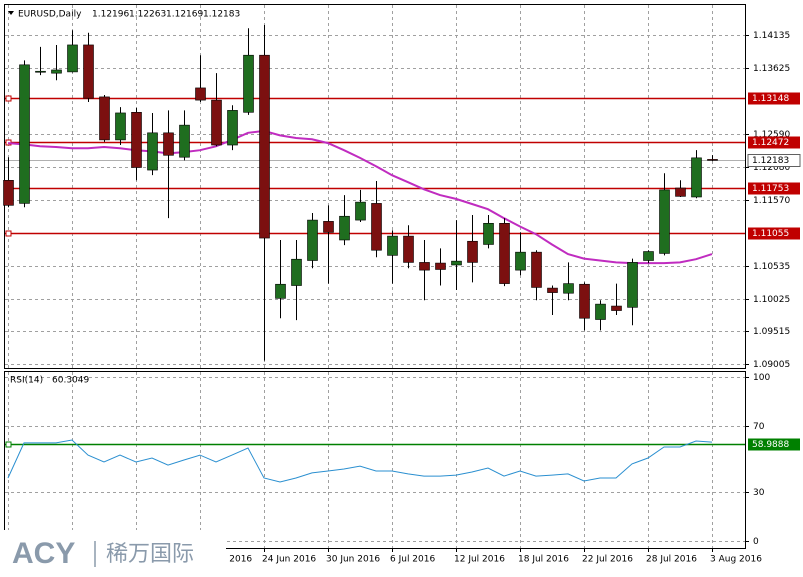 This screenshot has width=803, height=577. What do you see at coordinates (671, 560) in the screenshot?
I see `x-tick-label: 28 Jul 2016` at bounding box center [671, 560].